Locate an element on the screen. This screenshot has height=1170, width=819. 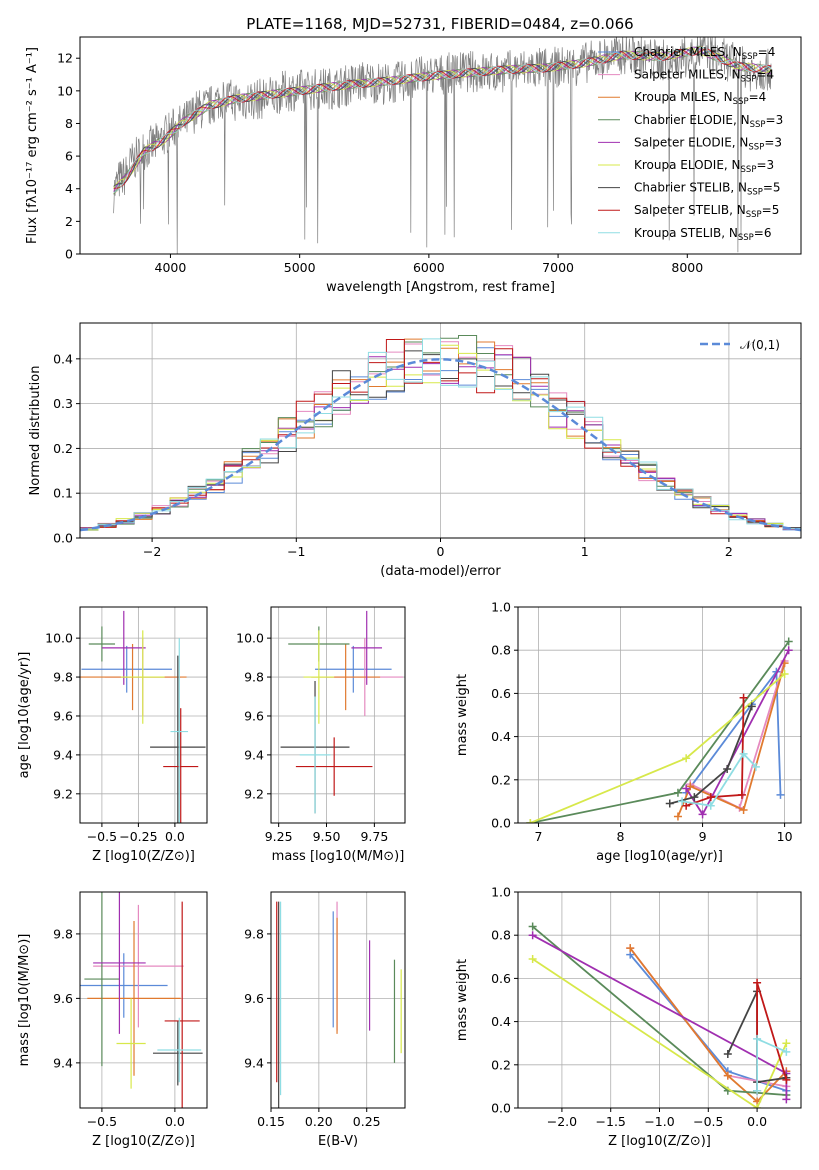
x-tick-label: 6000 is located at coordinates (429, 267).